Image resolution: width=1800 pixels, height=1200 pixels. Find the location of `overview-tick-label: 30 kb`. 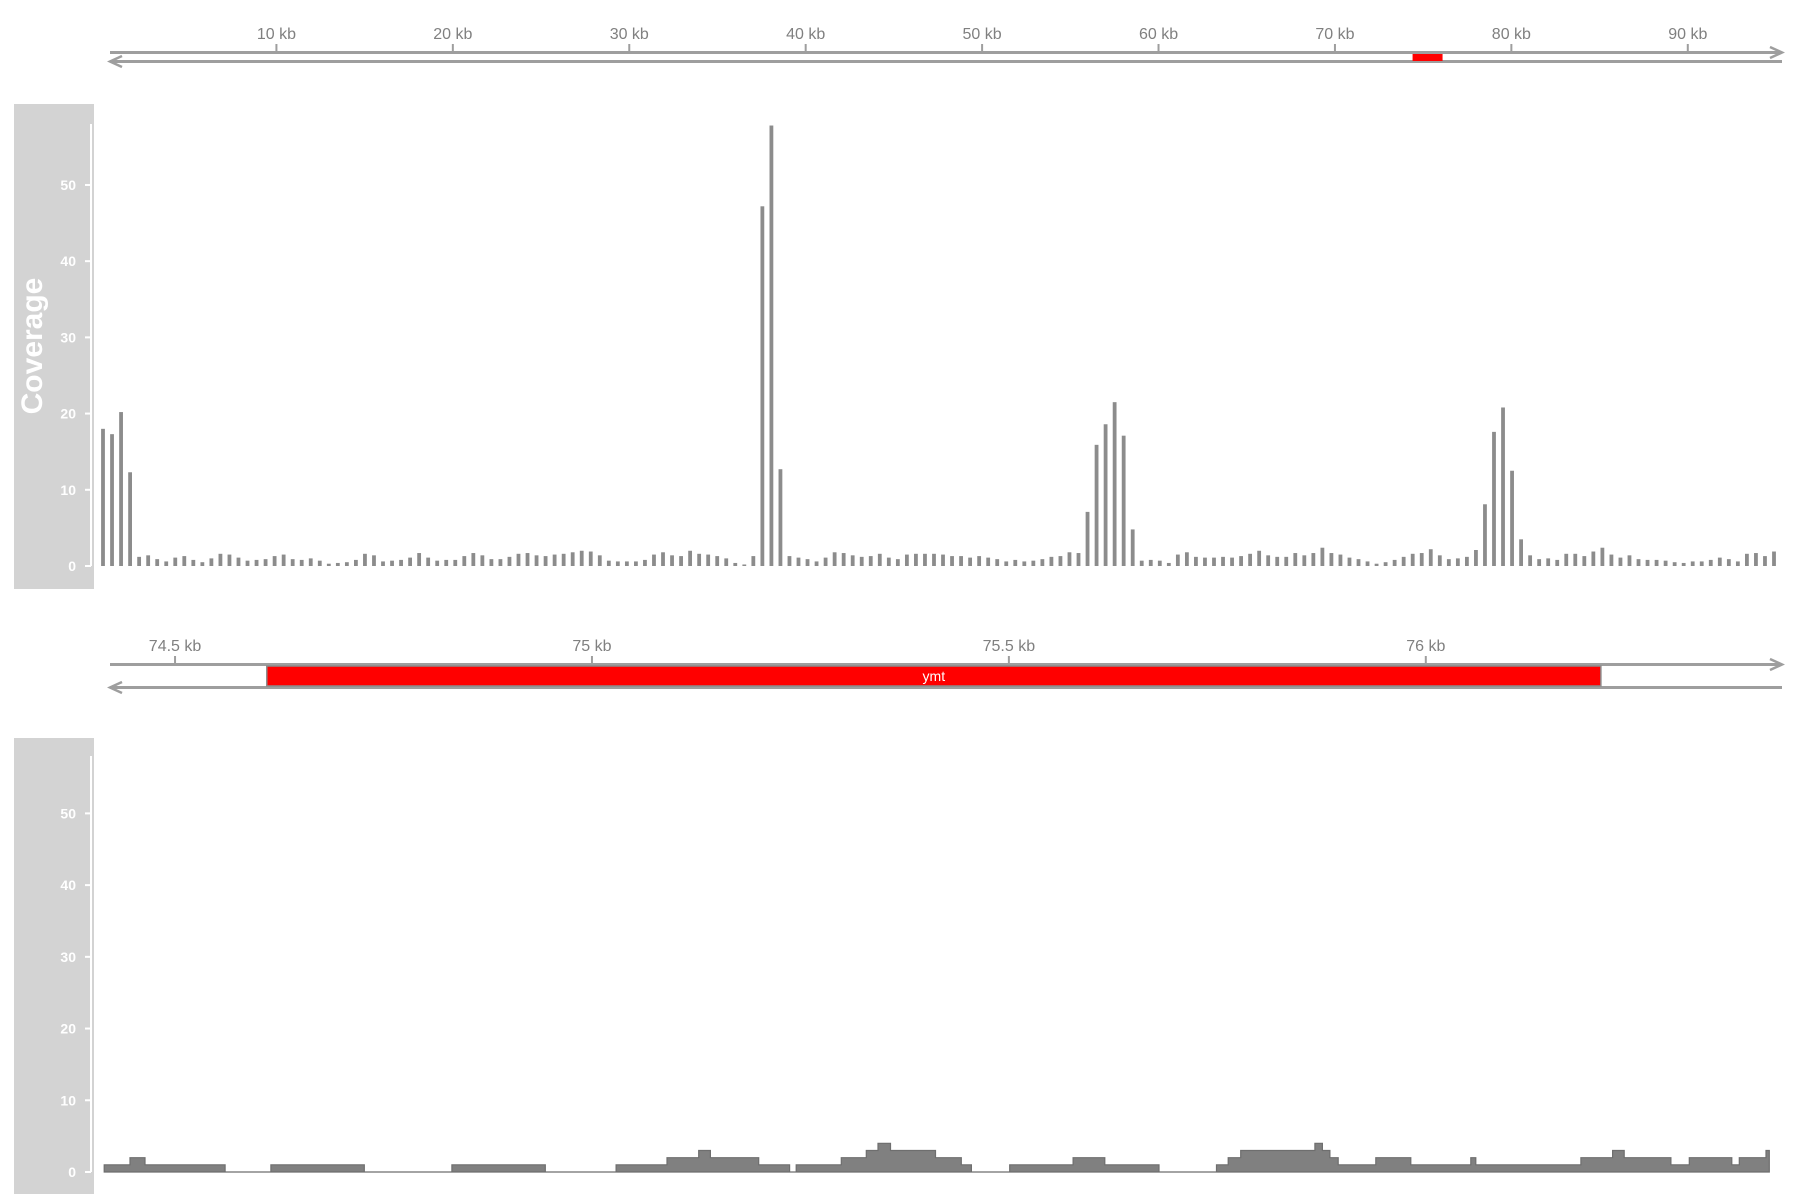

overview-tick-label: 30 kb is located at coordinates (629, 34).